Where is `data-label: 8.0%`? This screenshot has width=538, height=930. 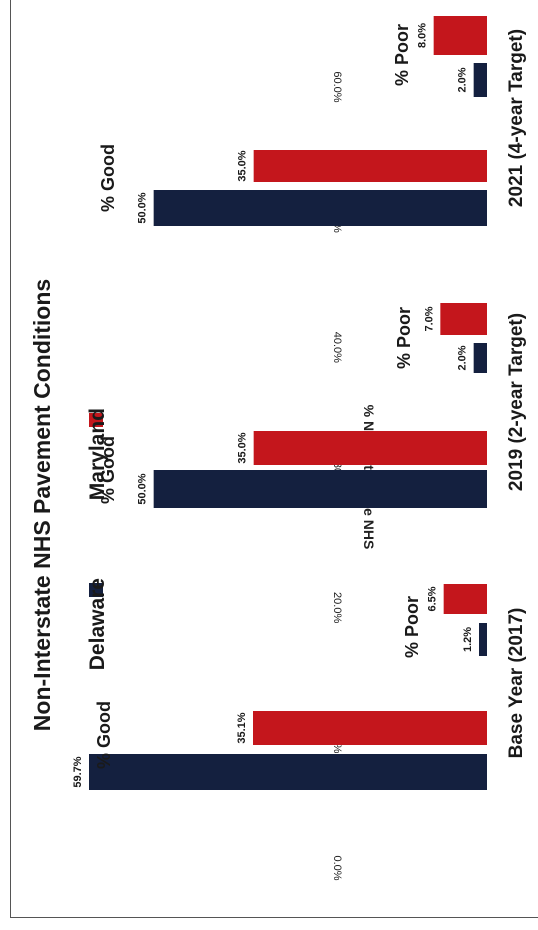
data-label: 8.0% is located at coordinates (423, 35).